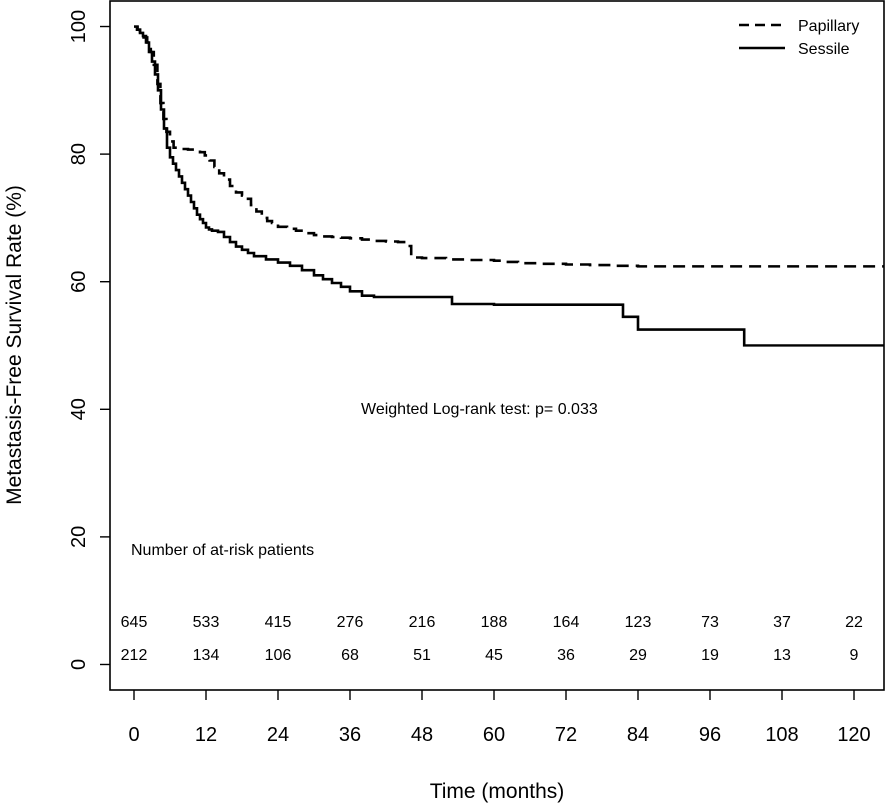  Describe the element at coordinates (206, 735) in the screenshot. I see `x-tick-label-12: 12` at that location.